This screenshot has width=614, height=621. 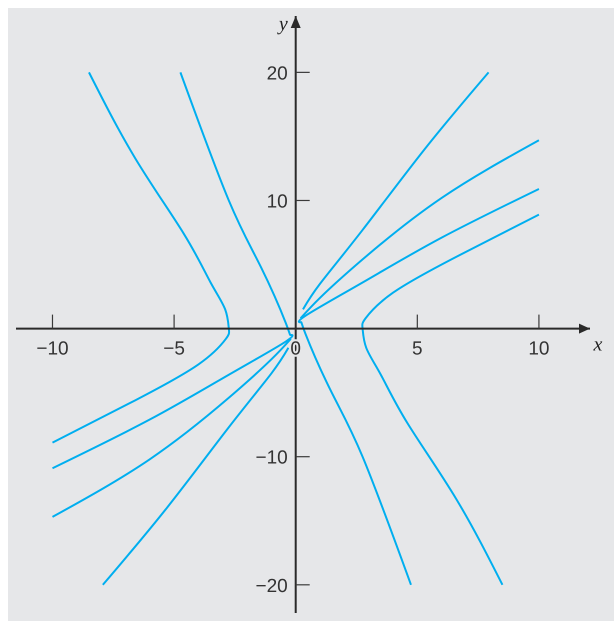 What do you see at coordinates (417, 349) in the screenshot?
I see `x-tick-label: 5` at bounding box center [417, 349].